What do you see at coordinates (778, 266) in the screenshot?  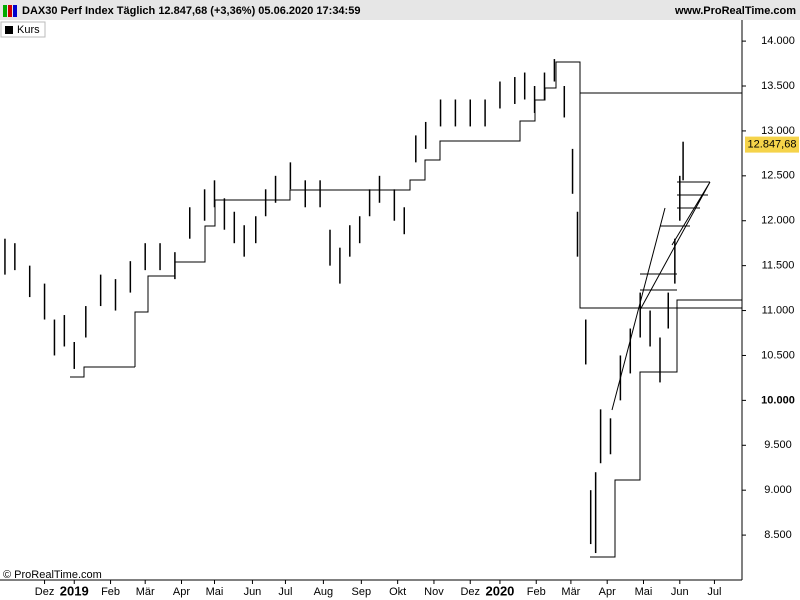 I see `y-tick-label: 11.500` at bounding box center [778, 266].